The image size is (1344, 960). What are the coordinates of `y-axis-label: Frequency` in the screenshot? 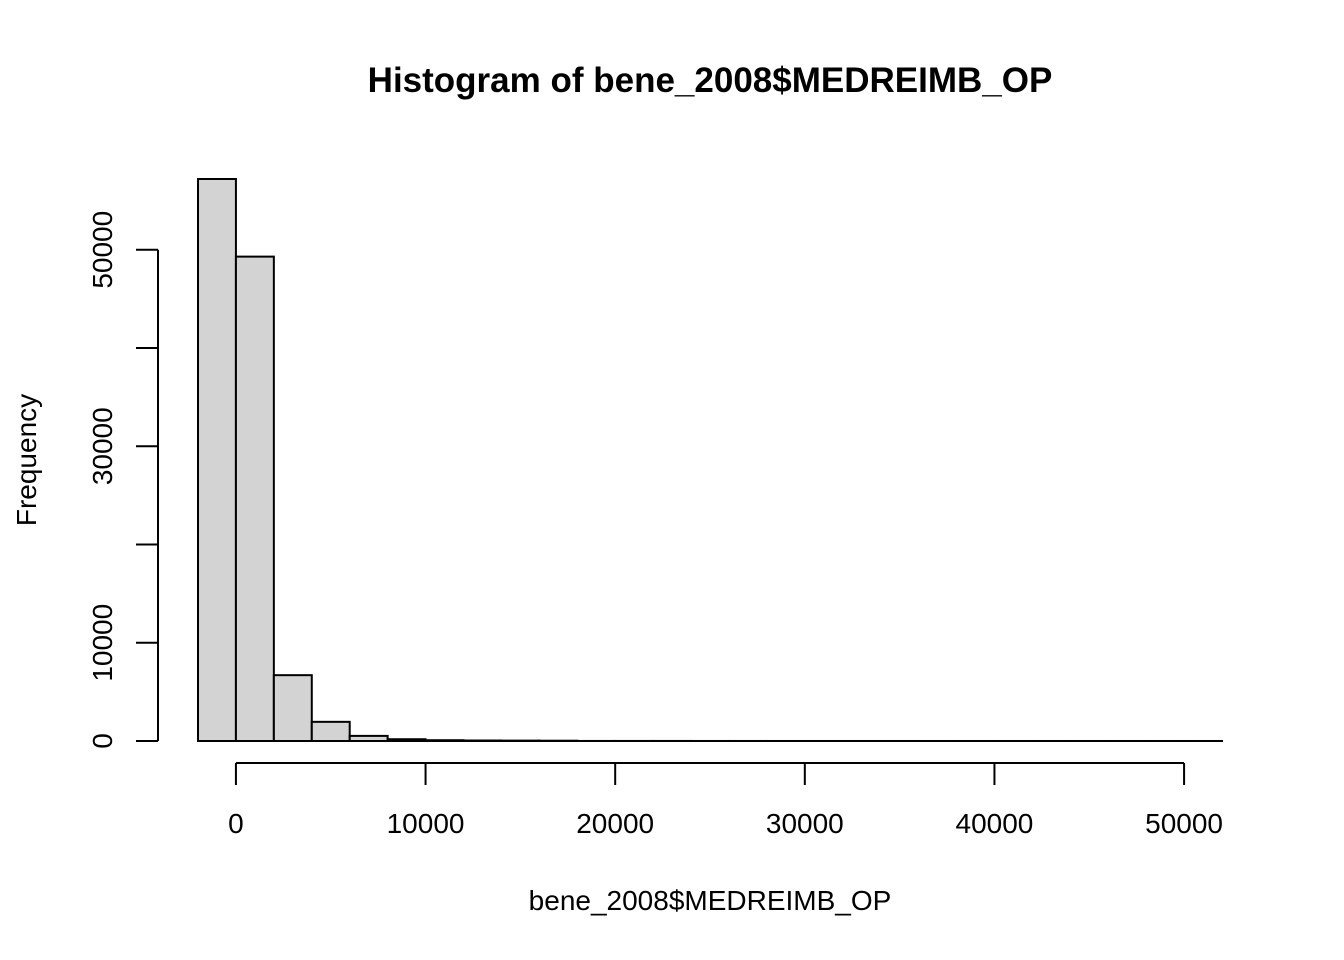 It's located at (26, 460).